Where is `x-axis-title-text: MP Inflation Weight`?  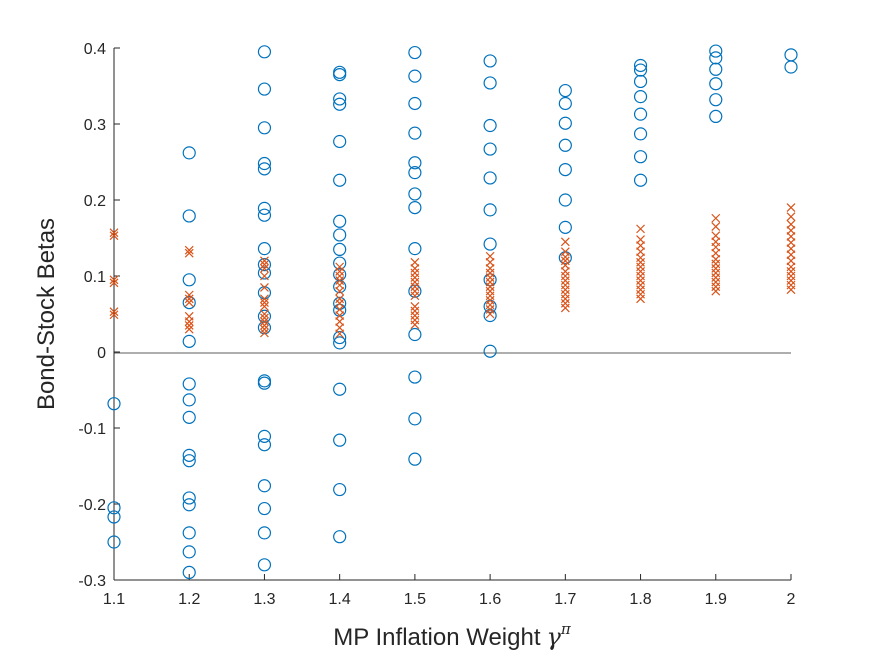
x-axis-title-text: MP Inflation Weight is located at coordinates (437, 637).